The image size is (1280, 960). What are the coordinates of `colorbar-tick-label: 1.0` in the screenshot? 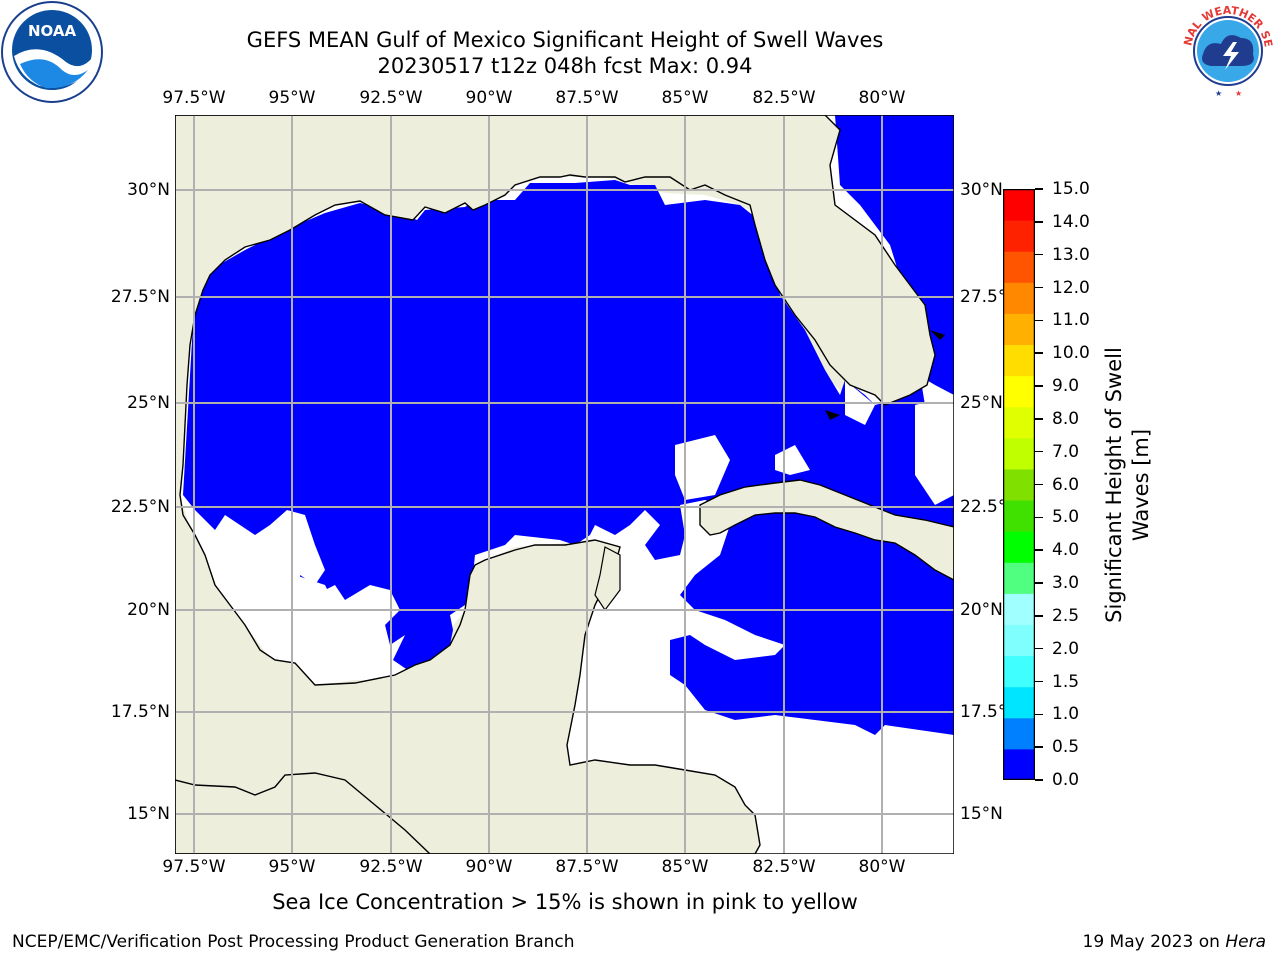 It's located at (1066, 714).